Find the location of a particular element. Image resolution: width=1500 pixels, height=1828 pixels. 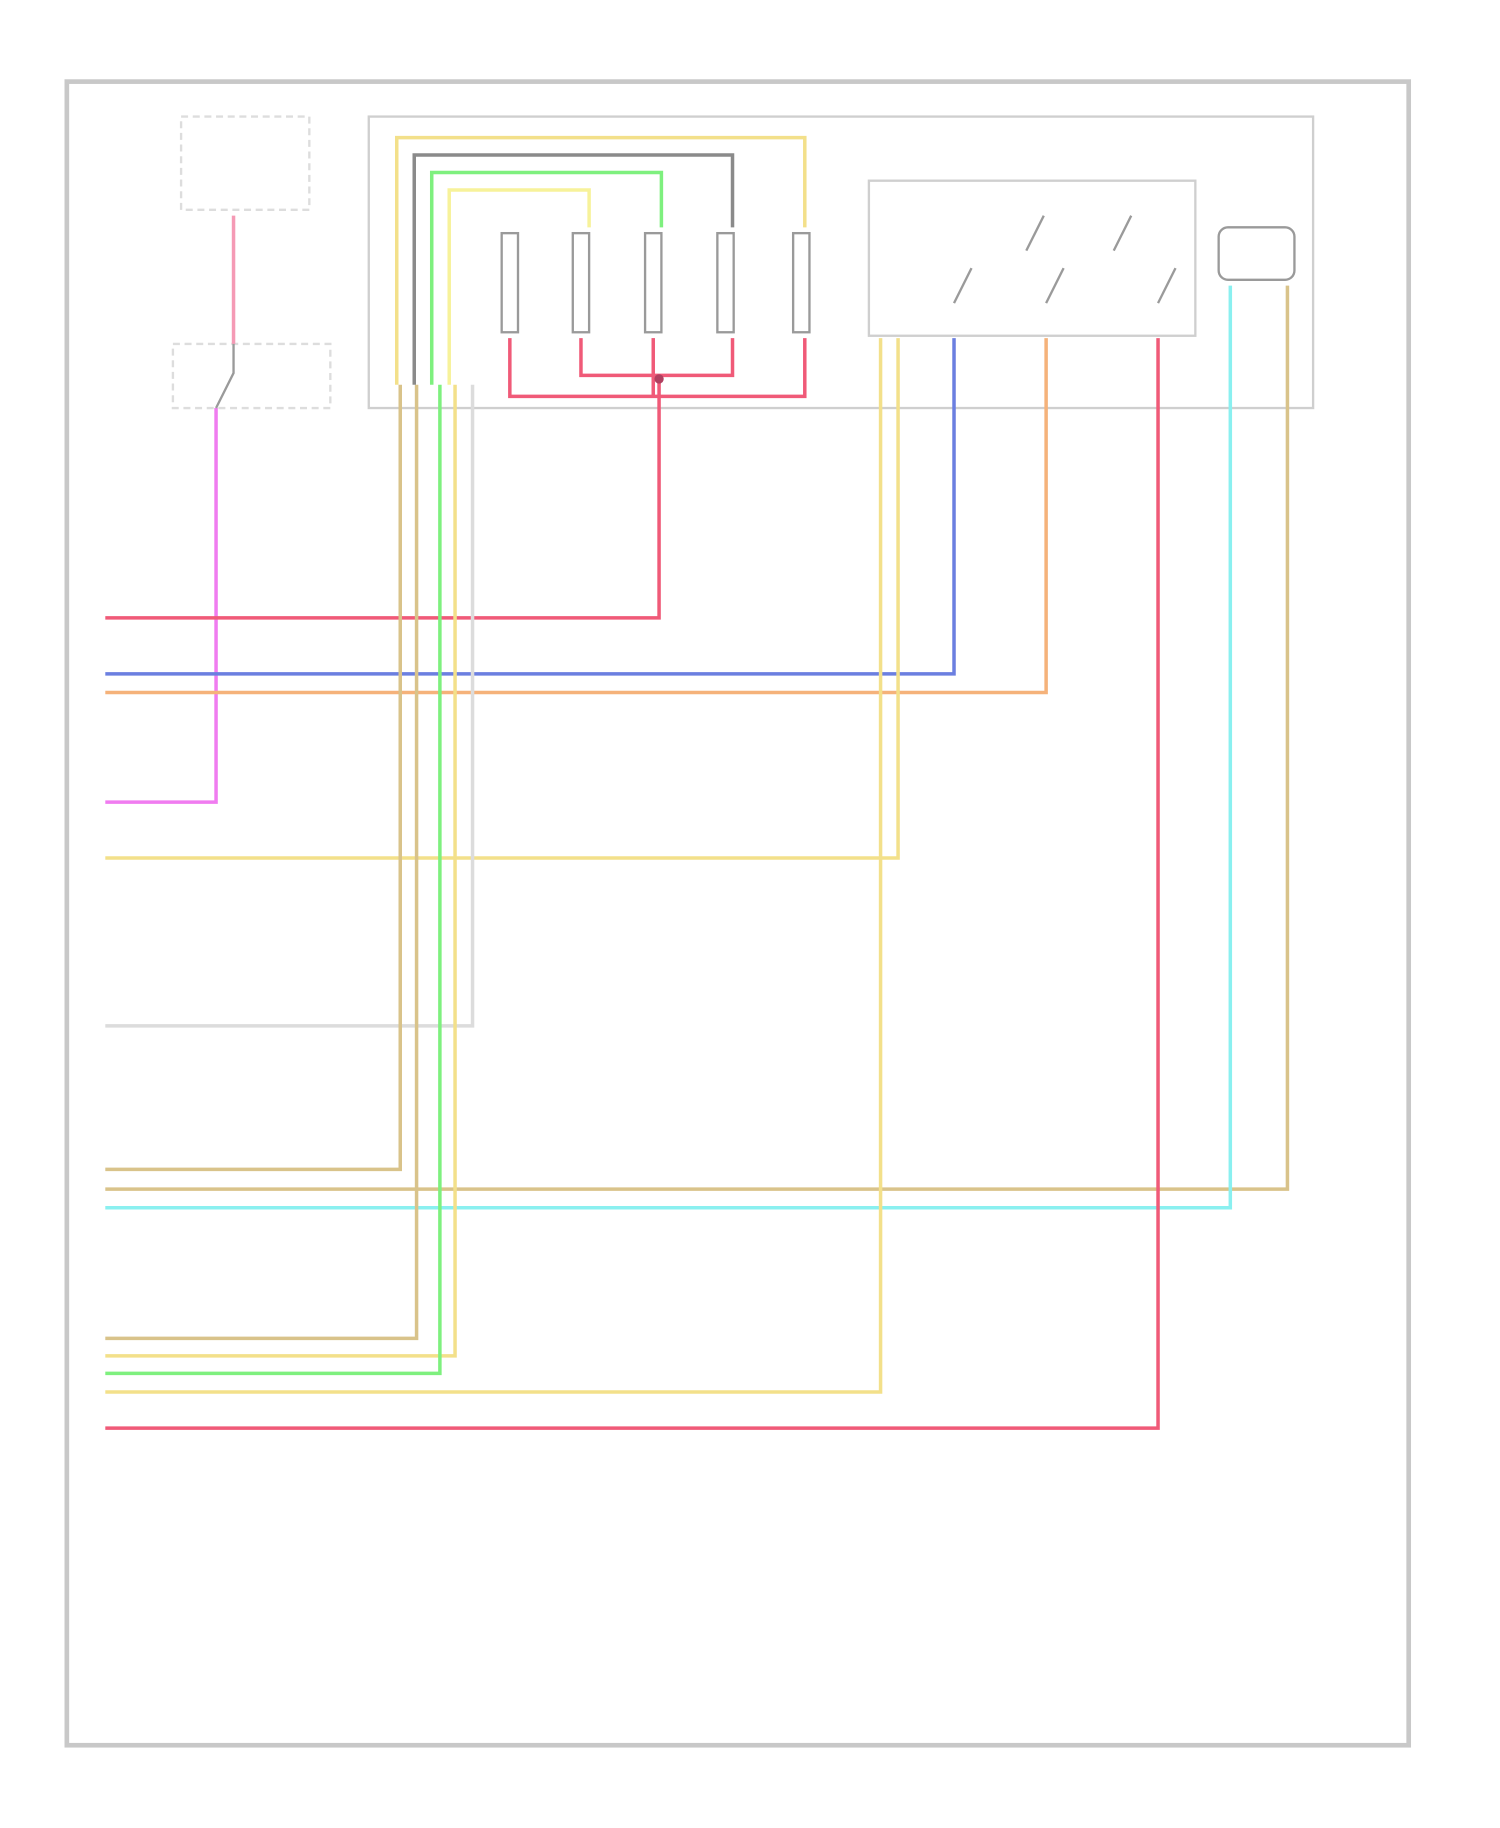

wire-orange is located at coordinates (576, 516).